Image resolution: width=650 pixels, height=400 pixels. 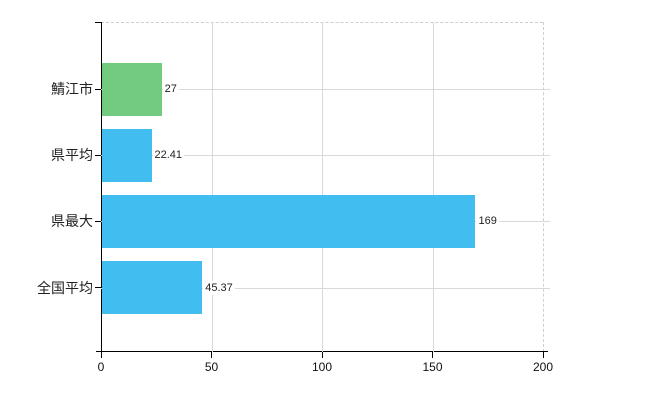 I want to click on plot-right-border, so click(x=543, y=187).